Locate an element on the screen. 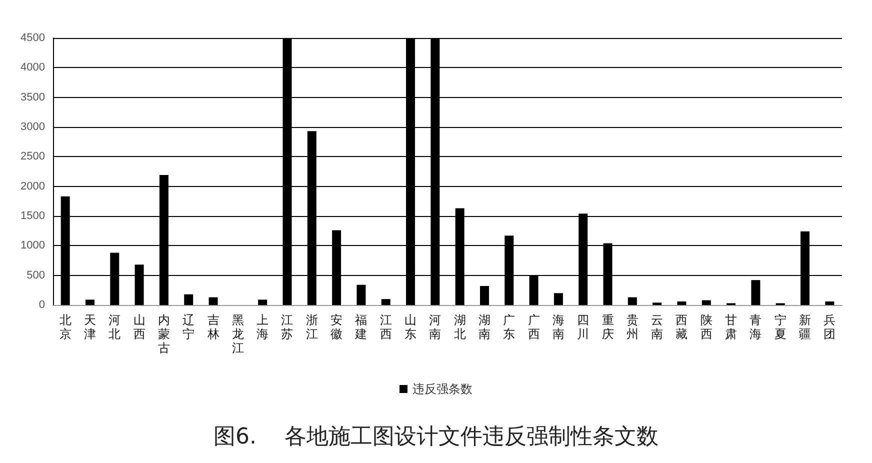 The height and width of the screenshot is (463, 872). y-tick-label: 4000 is located at coordinates (32, 68).